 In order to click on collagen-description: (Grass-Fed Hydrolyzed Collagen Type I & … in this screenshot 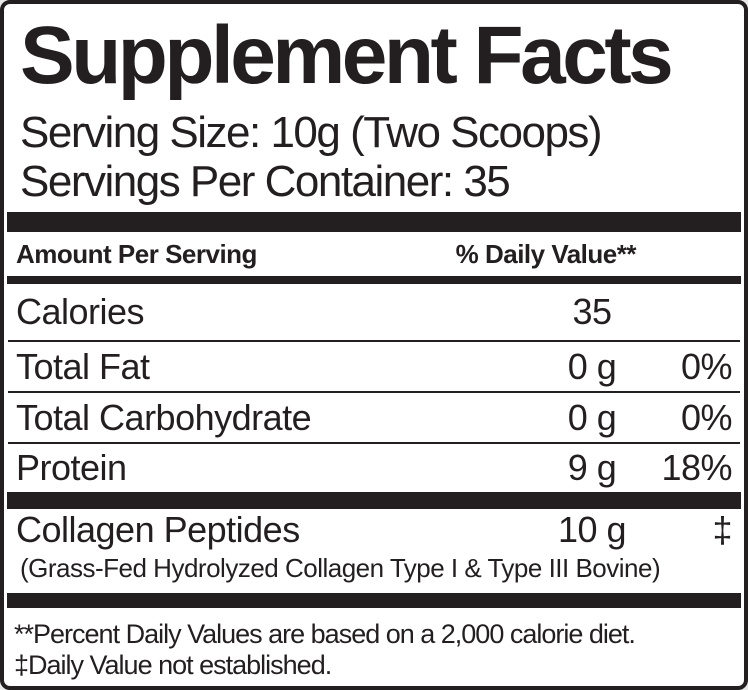, I will do `click(340, 567)`.